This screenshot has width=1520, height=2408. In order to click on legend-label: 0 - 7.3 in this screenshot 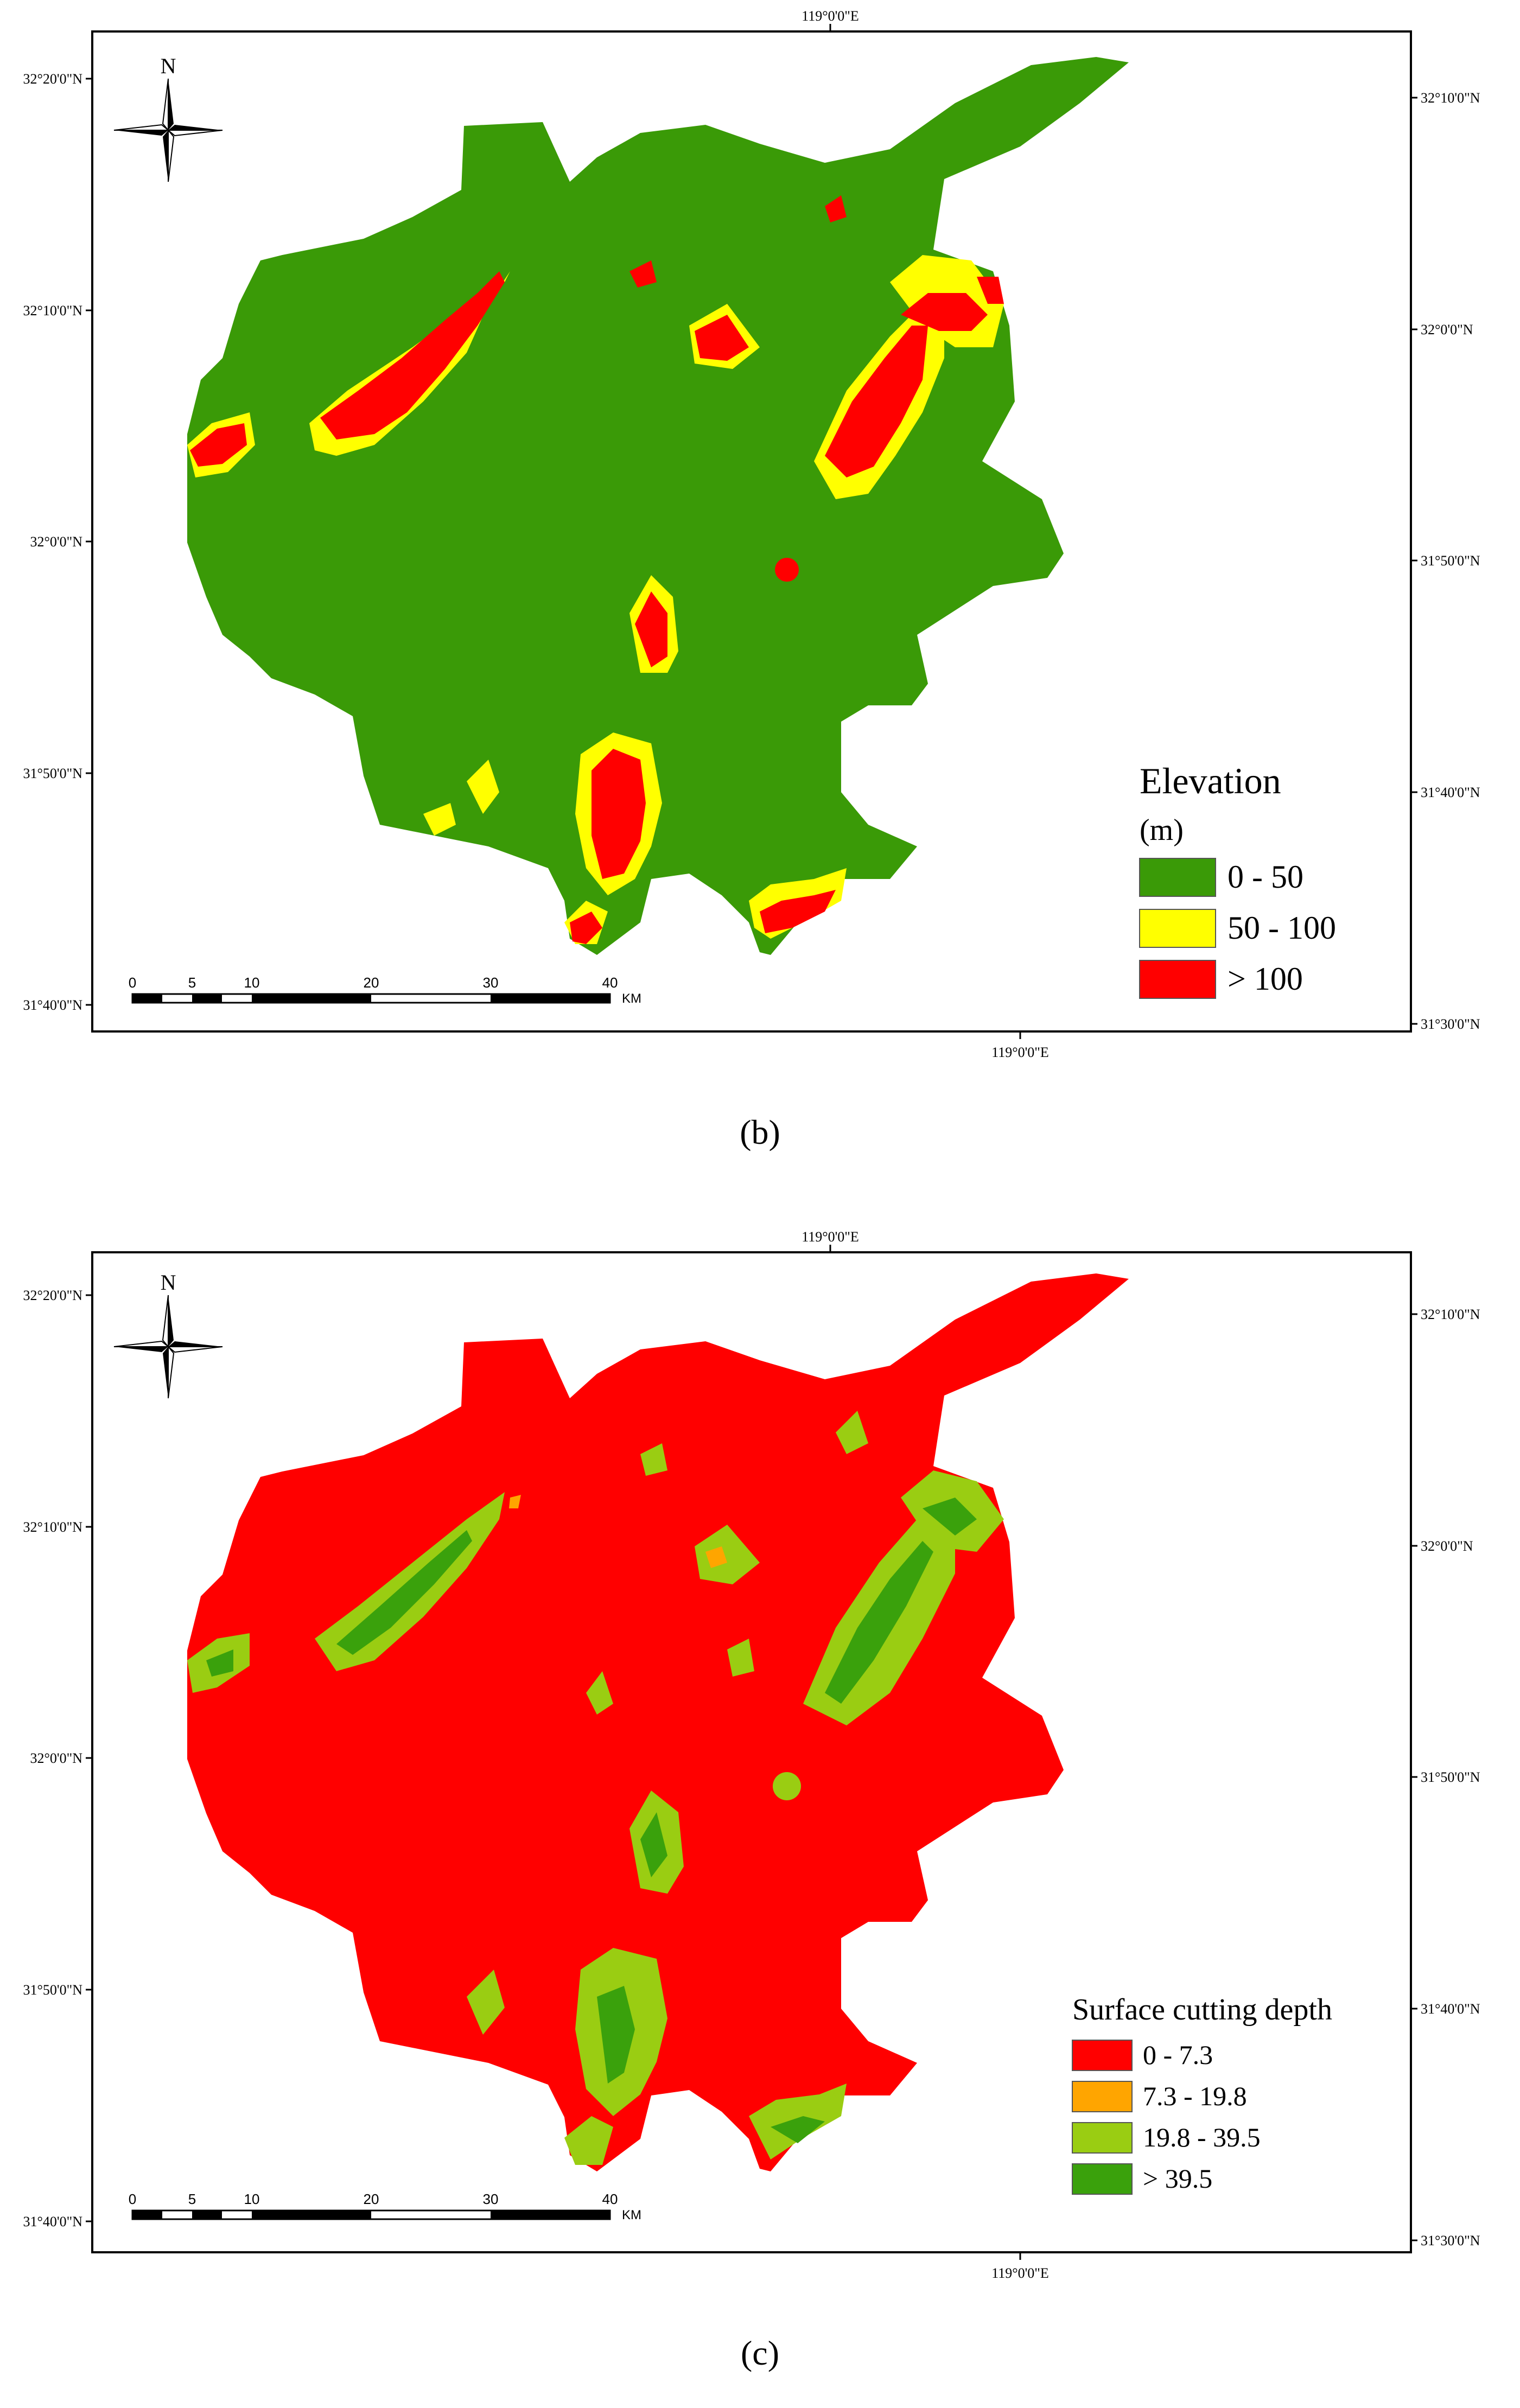, I will do `click(1178, 2055)`.